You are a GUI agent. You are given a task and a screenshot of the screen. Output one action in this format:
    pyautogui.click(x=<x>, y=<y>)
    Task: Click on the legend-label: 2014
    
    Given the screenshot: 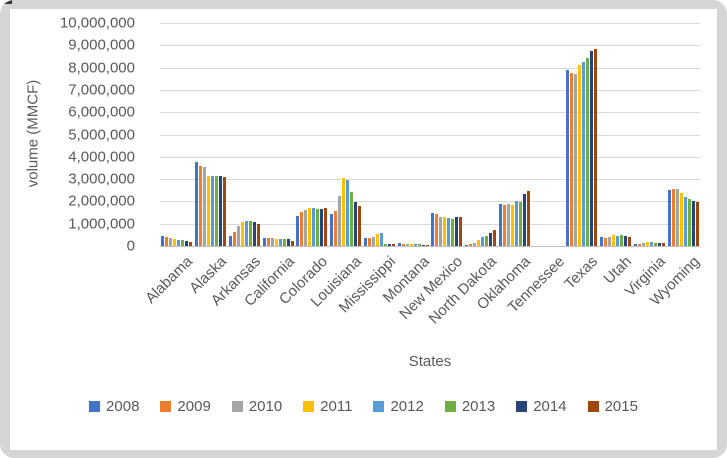 What is the action you would take?
    pyautogui.click(x=550, y=406)
    